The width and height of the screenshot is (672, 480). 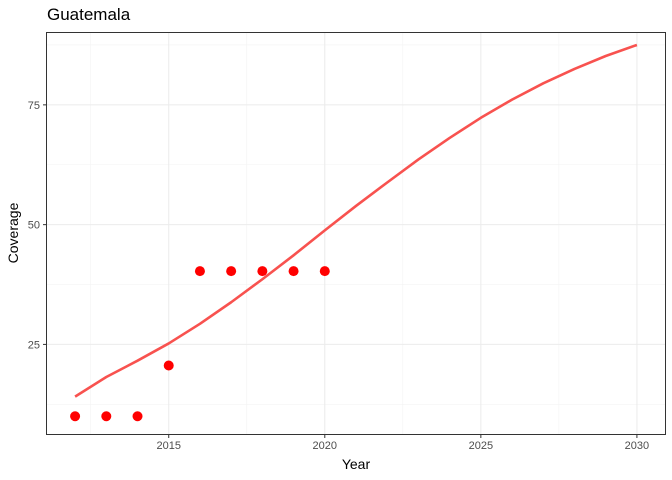 What do you see at coordinates (34, 345) in the screenshot?
I see `y-tick-label: 25` at bounding box center [34, 345].